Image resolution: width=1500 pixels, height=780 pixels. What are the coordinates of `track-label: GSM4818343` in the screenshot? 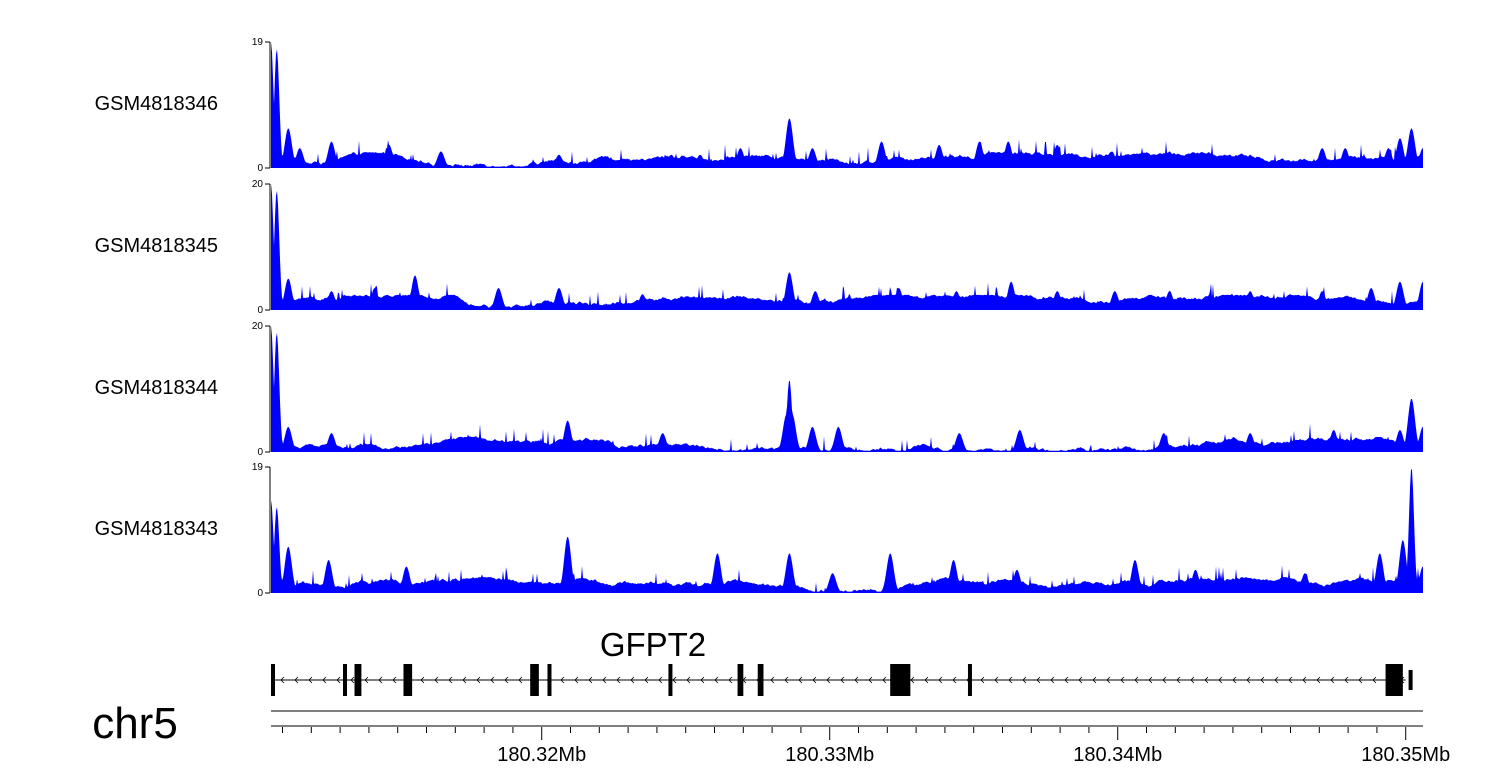 It's located at (156, 529).